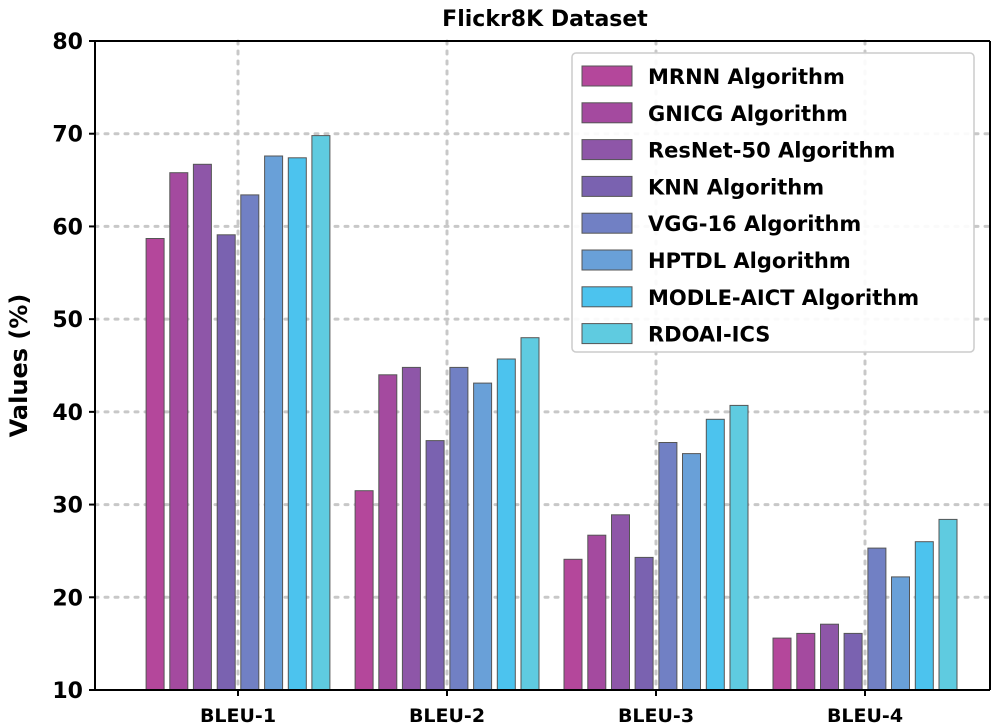 The width and height of the screenshot is (995, 728). Describe the element at coordinates (67, 320) in the screenshot. I see `y-tick-label: 50` at that location.